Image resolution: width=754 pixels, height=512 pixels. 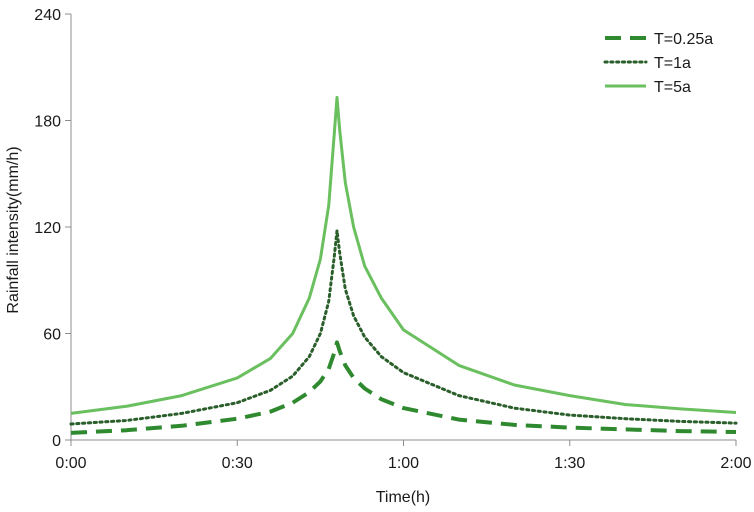 I want to click on x-tick-label: 0:00, so click(x=70, y=463).